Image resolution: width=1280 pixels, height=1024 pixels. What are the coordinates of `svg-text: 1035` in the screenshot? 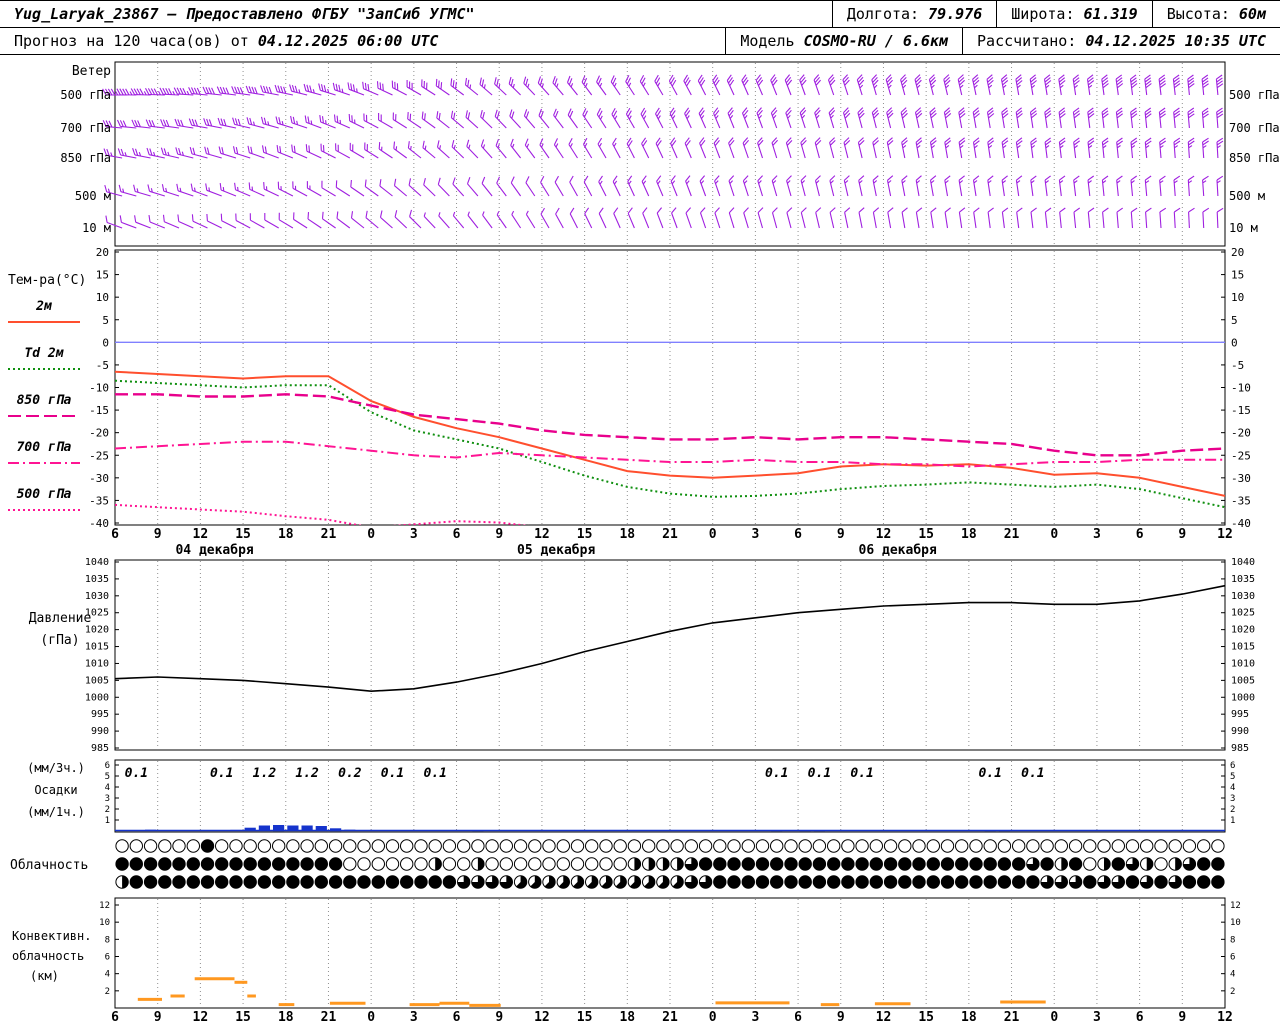 It's located at (97, 579).